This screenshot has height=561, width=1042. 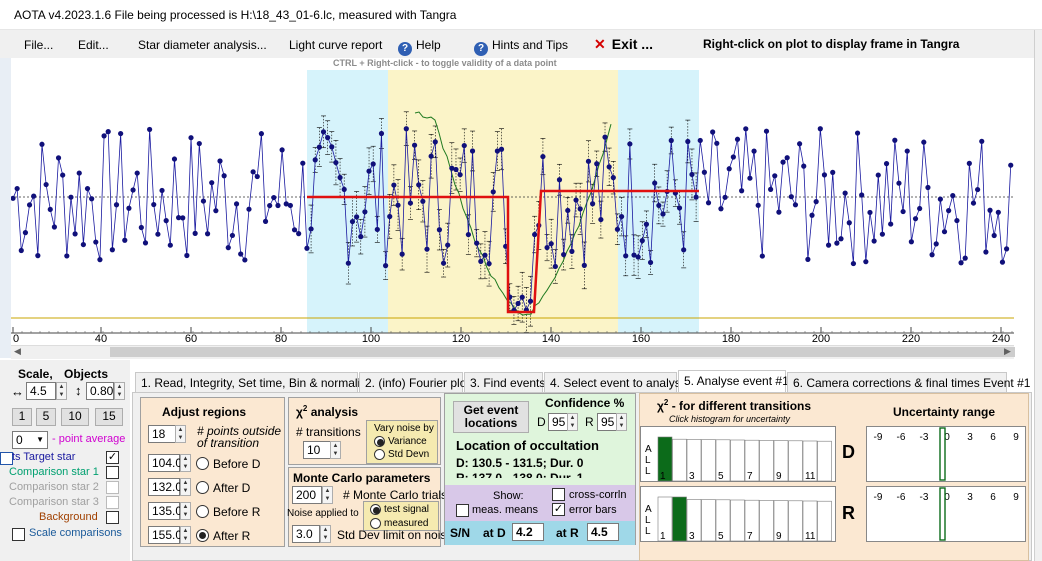 What do you see at coordinates (615, 382) in the screenshot?
I see `tab-select-event: 4. Select event to analyse` at bounding box center [615, 382].